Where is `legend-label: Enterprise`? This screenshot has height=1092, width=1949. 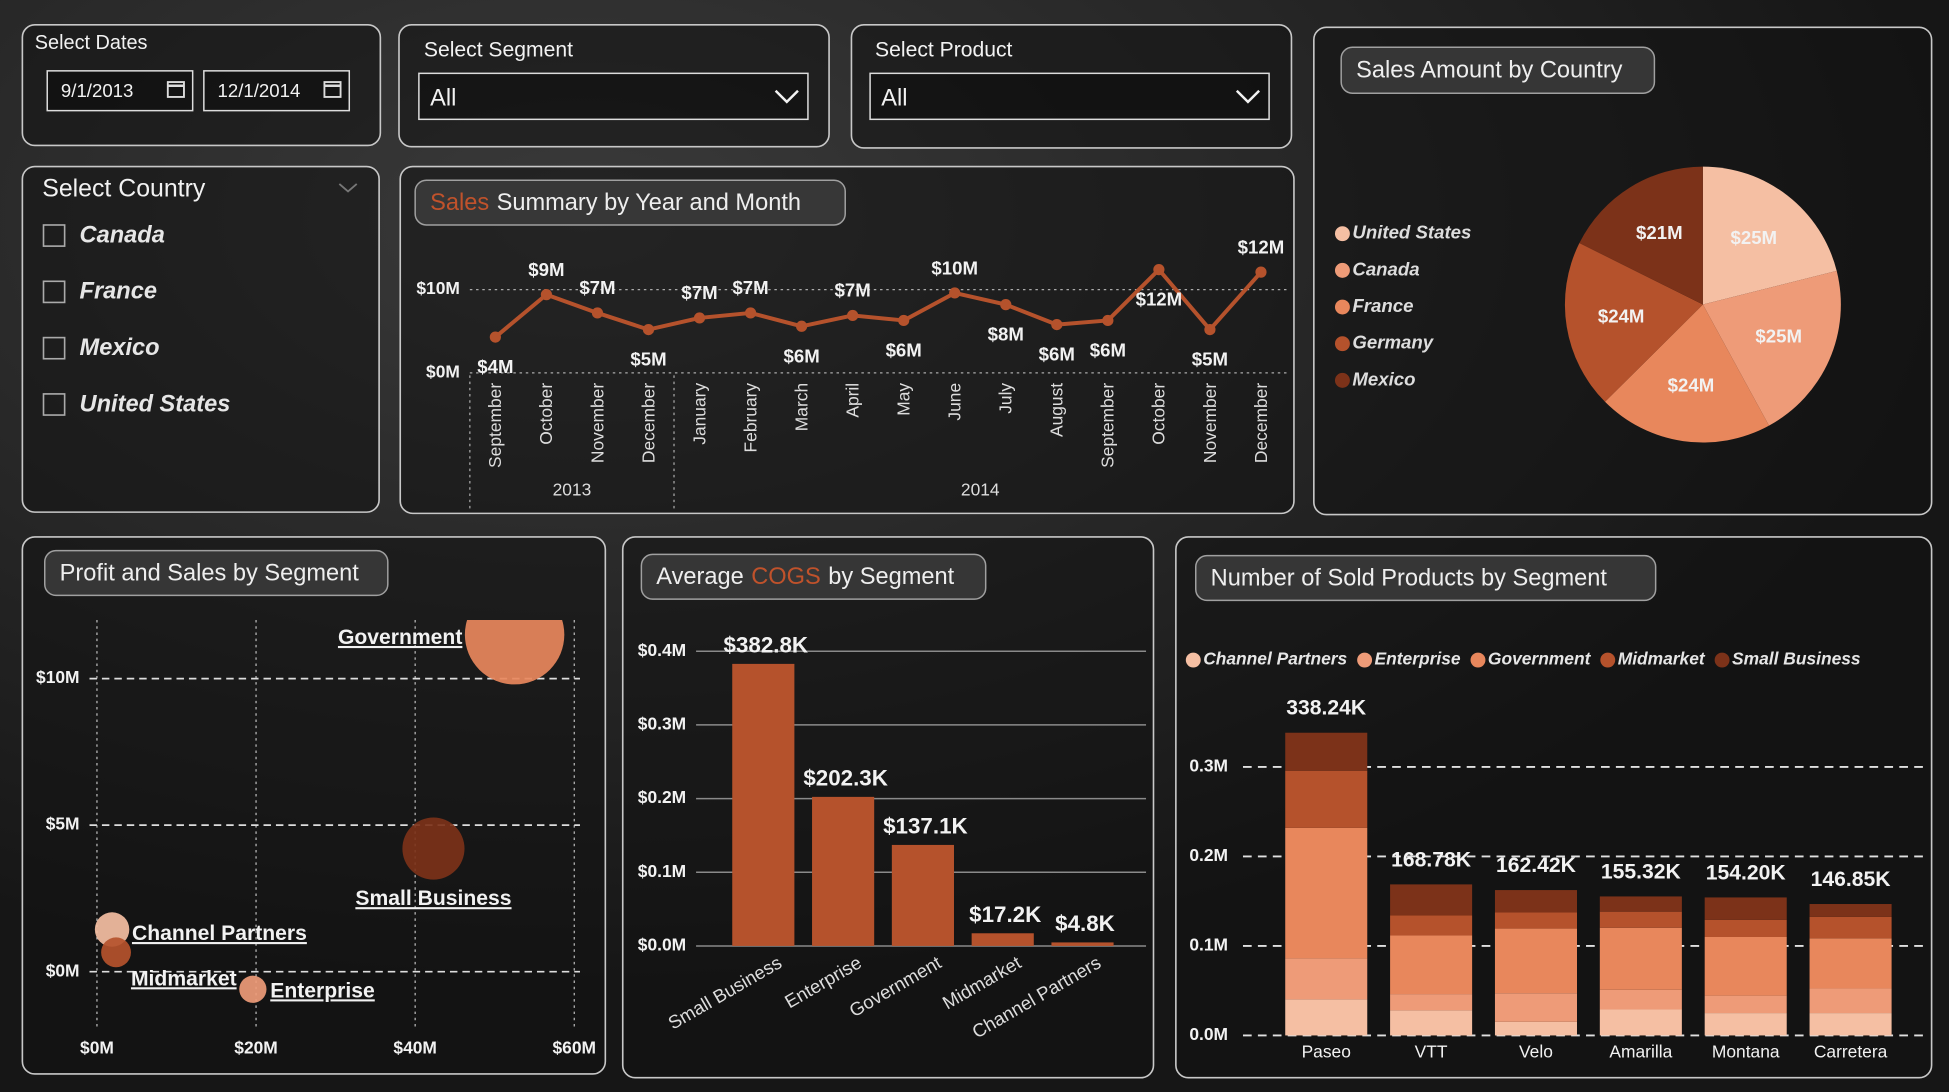 legend-label: Enterprise is located at coordinates (1418, 659).